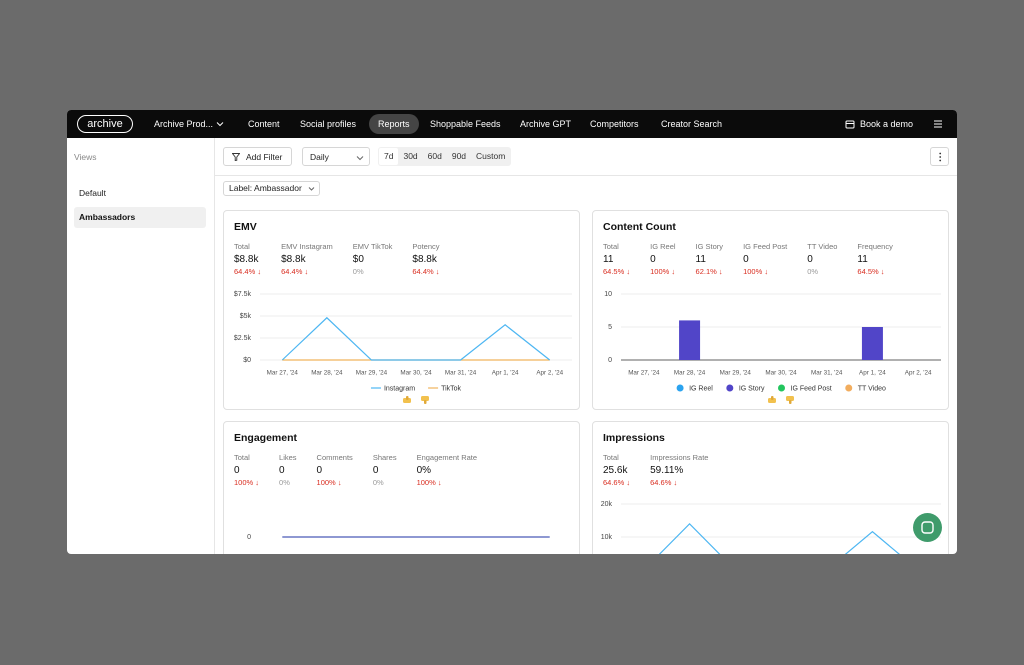 This screenshot has height=665, width=1024. What do you see at coordinates (372, 373) in the screenshot?
I see `x-tick-label: Mar 29, '24` at bounding box center [372, 373].